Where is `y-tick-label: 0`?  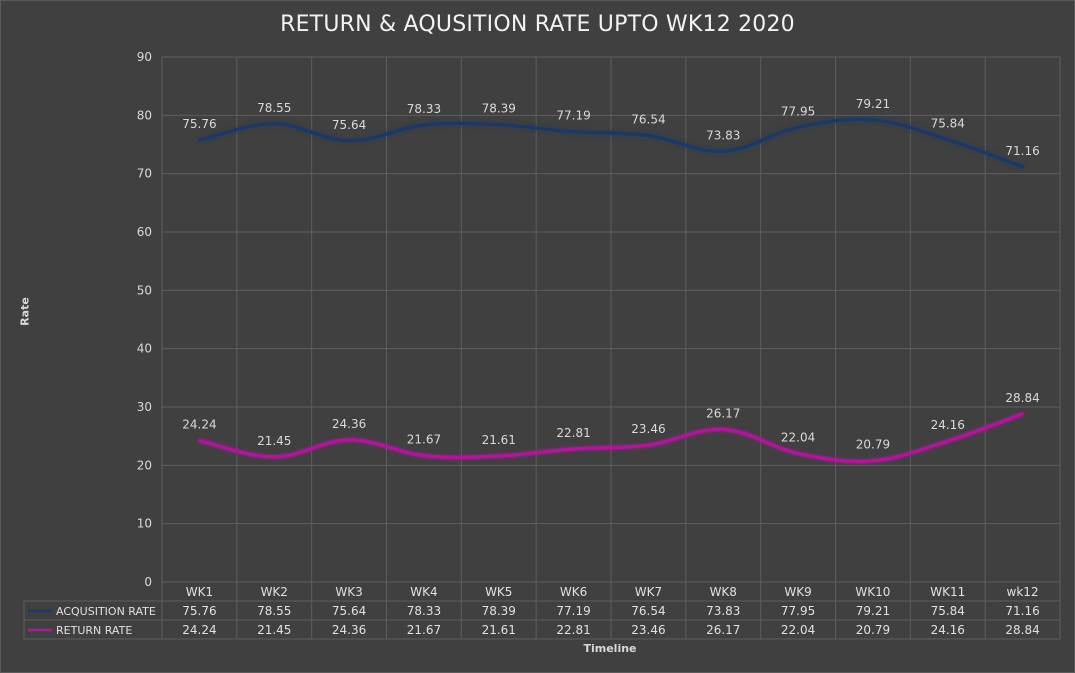 y-tick-label: 0 is located at coordinates (148, 582).